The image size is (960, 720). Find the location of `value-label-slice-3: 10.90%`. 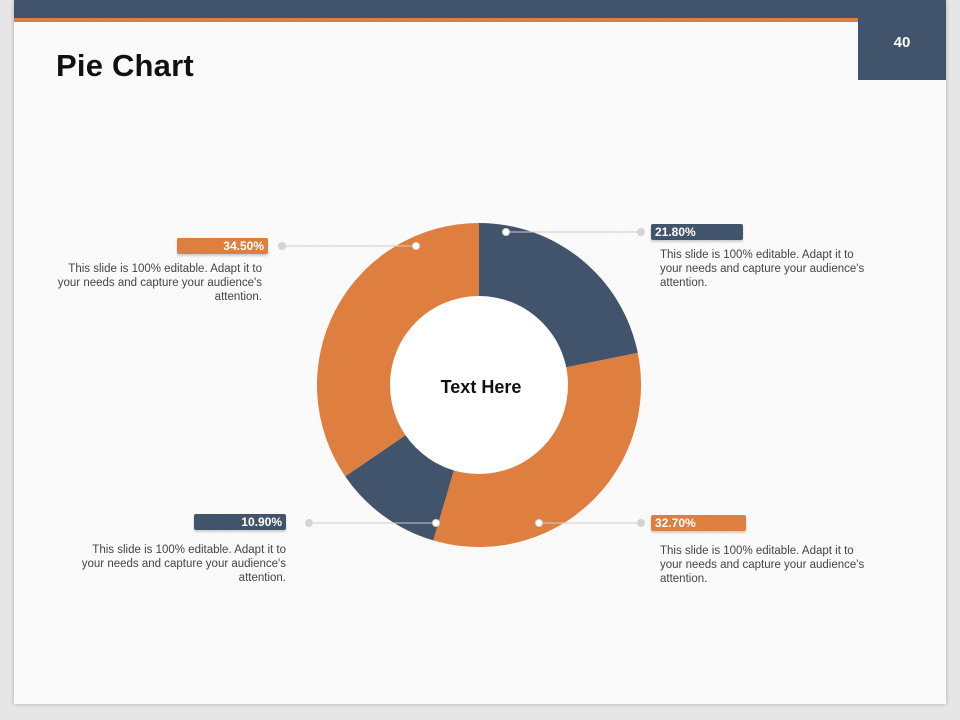

value-label-slice-3: 10.90% is located at coordinates (240, 522).